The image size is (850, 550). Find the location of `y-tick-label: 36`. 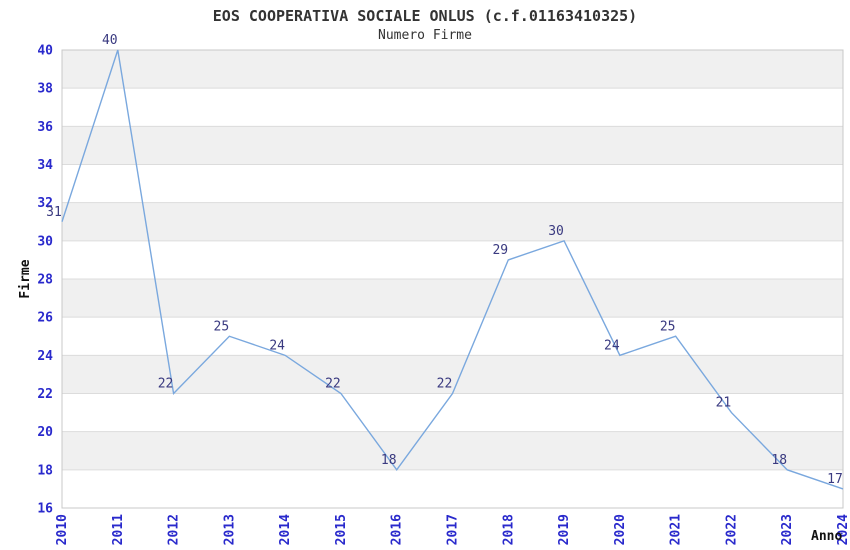

y-tick-label: 36 is located at coordinates (45, 127).